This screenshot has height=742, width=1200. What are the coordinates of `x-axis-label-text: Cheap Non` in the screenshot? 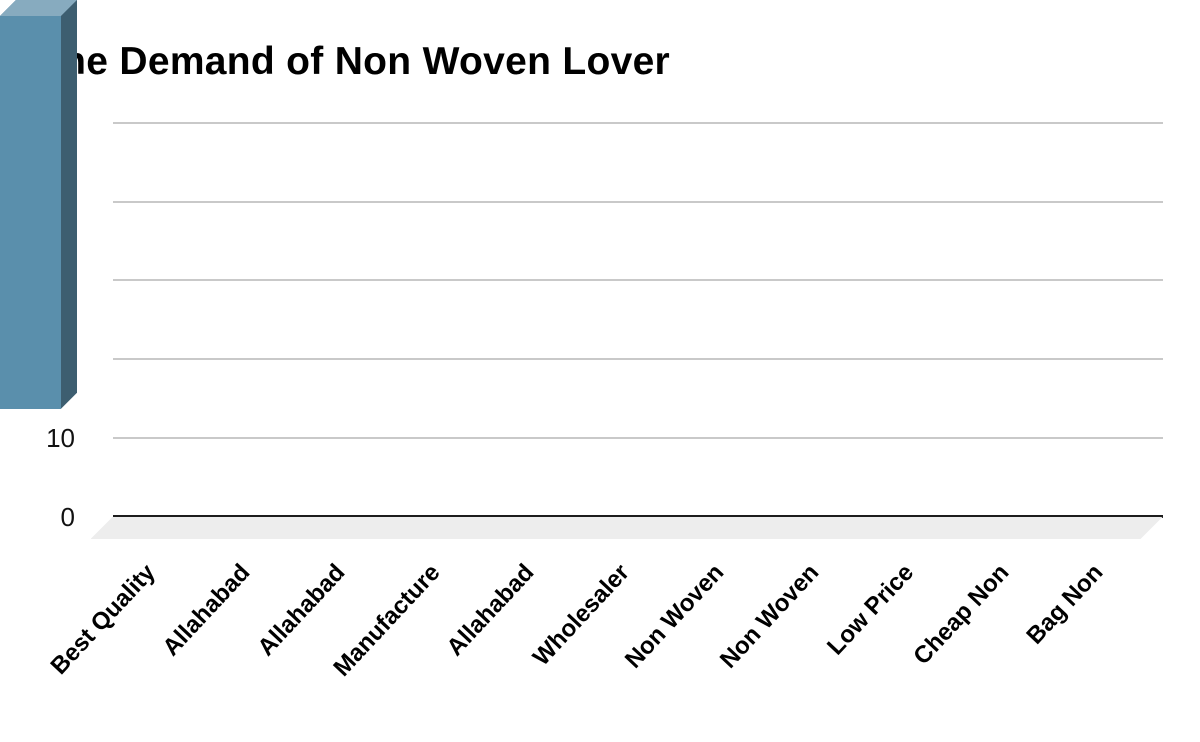 It's located at (960, 615).